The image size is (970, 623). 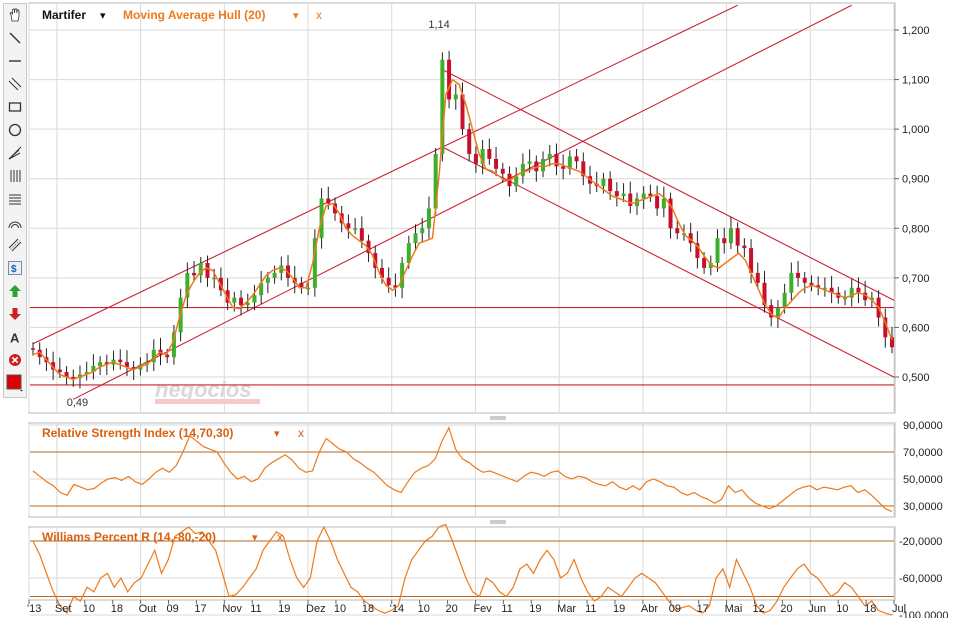 What do you see at coordinates (64, 15) in the screenshot?
I see `symbol-label: Martifer` at bounding box center [64, 15].